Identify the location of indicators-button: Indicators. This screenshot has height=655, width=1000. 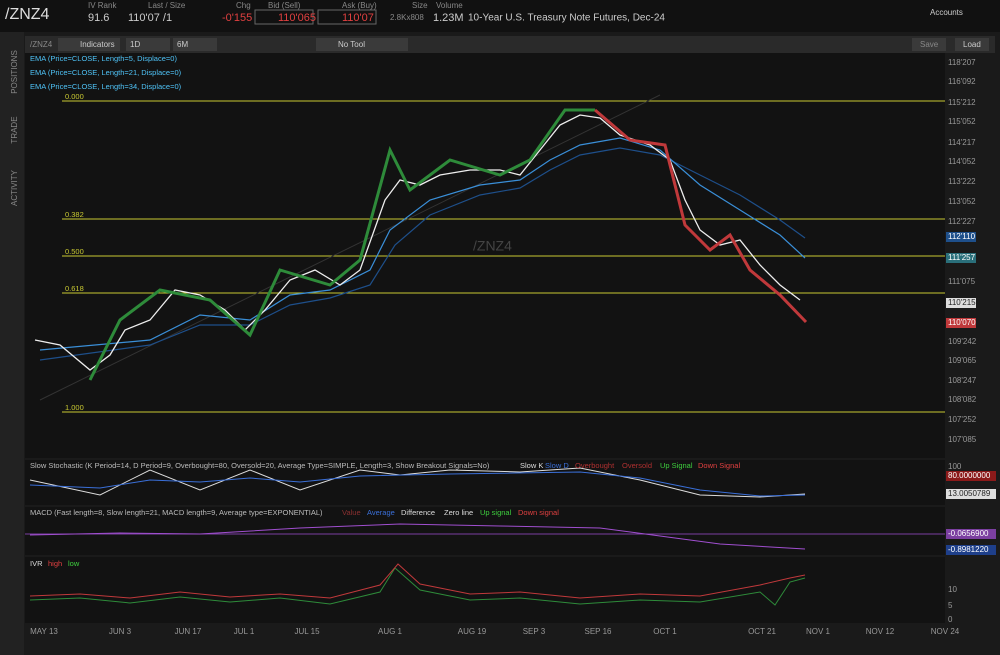
(97, 44).